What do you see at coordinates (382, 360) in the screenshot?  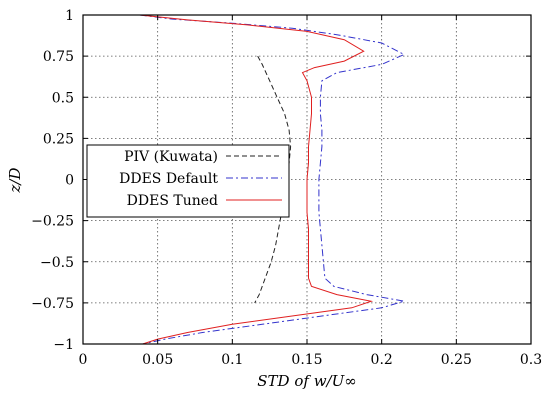 I see `x-tick-label: 0.2` at bounding box center [382, 360].